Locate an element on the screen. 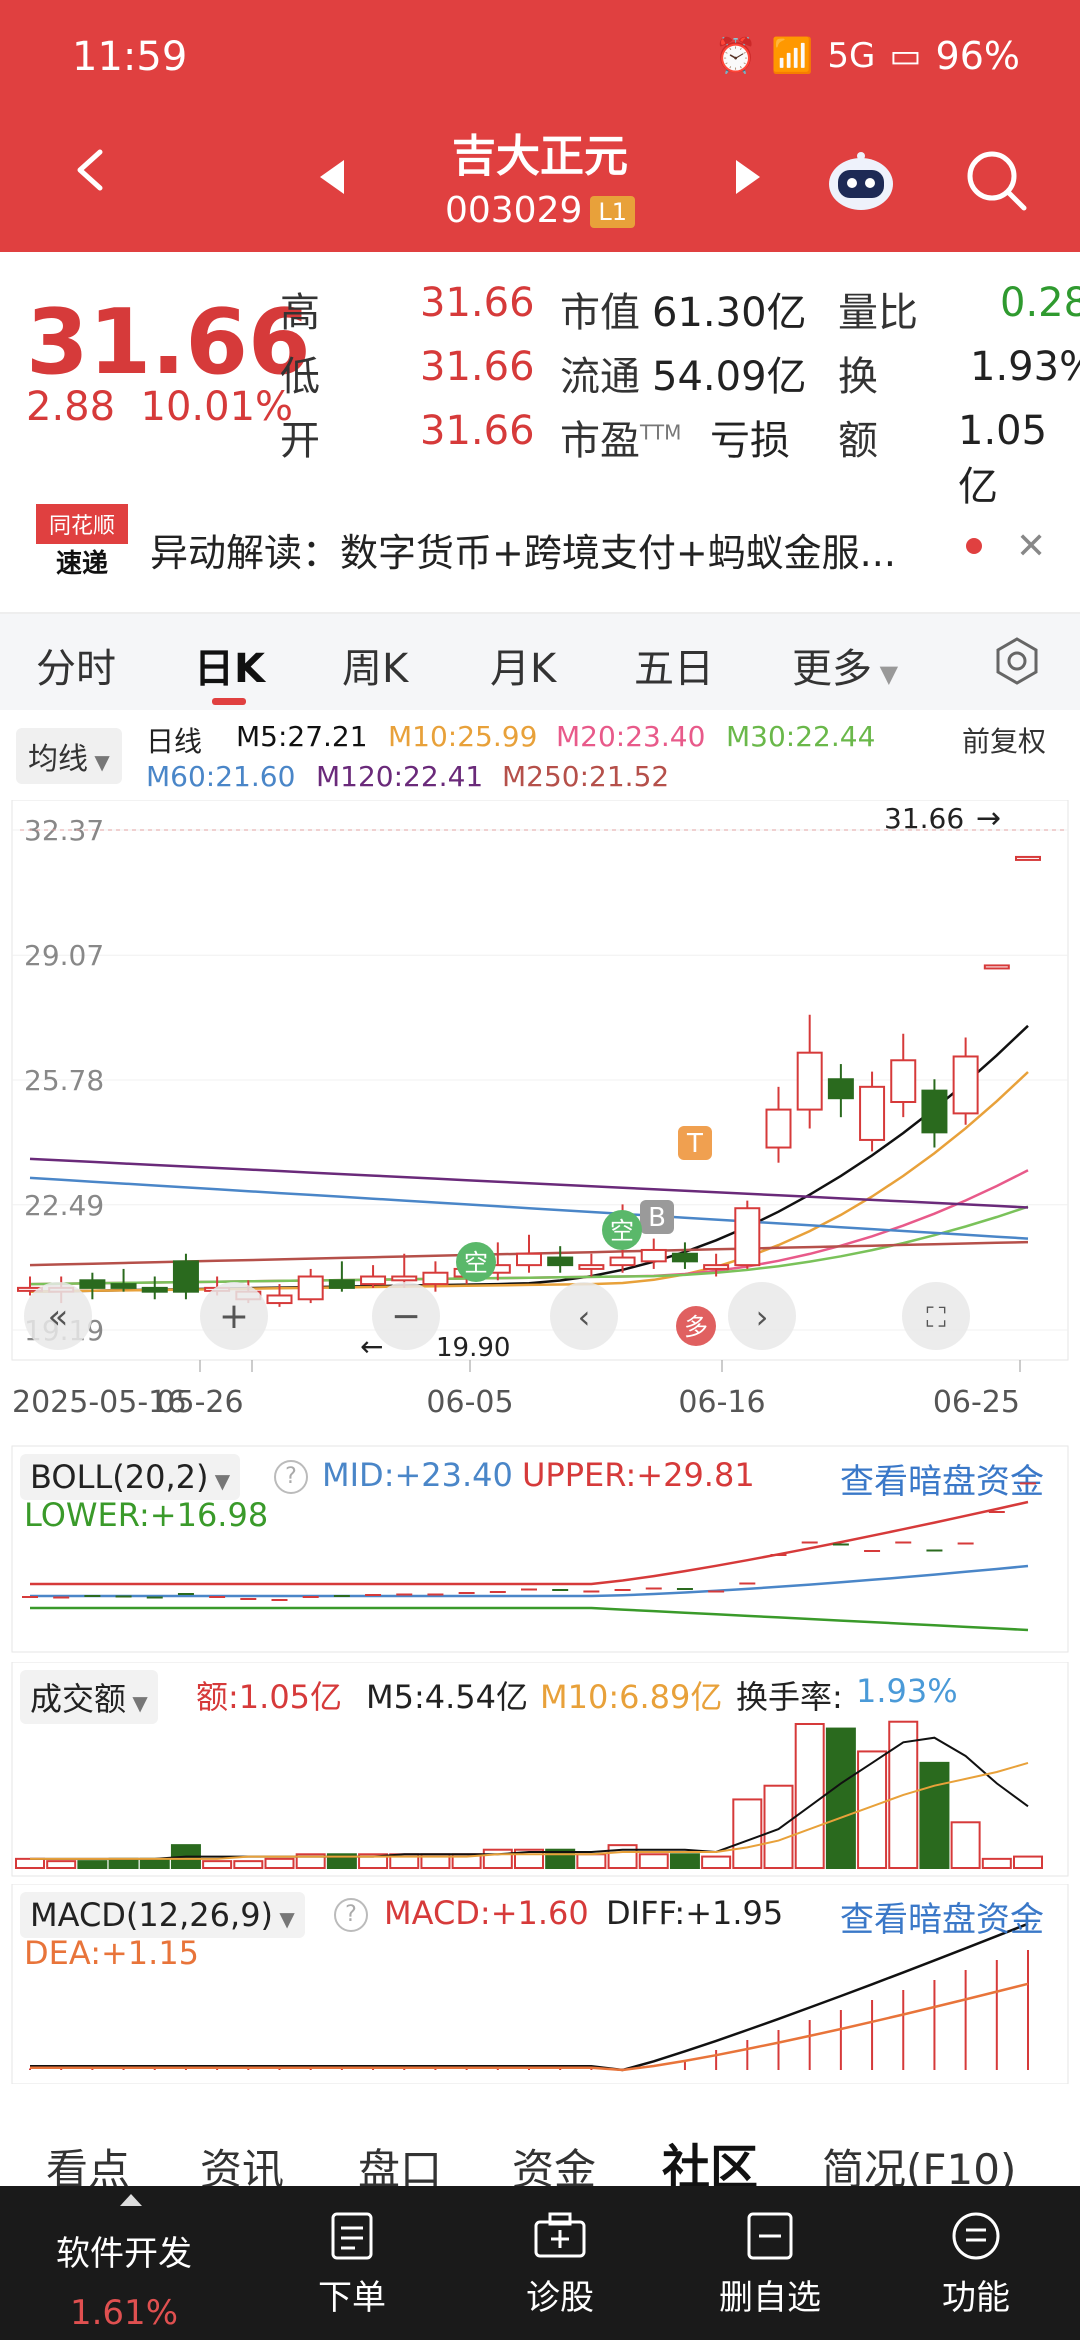 This screenshot has height=2340, width=1080. chevron-left-icon: ‹ is located at coordinates (584, 1317).